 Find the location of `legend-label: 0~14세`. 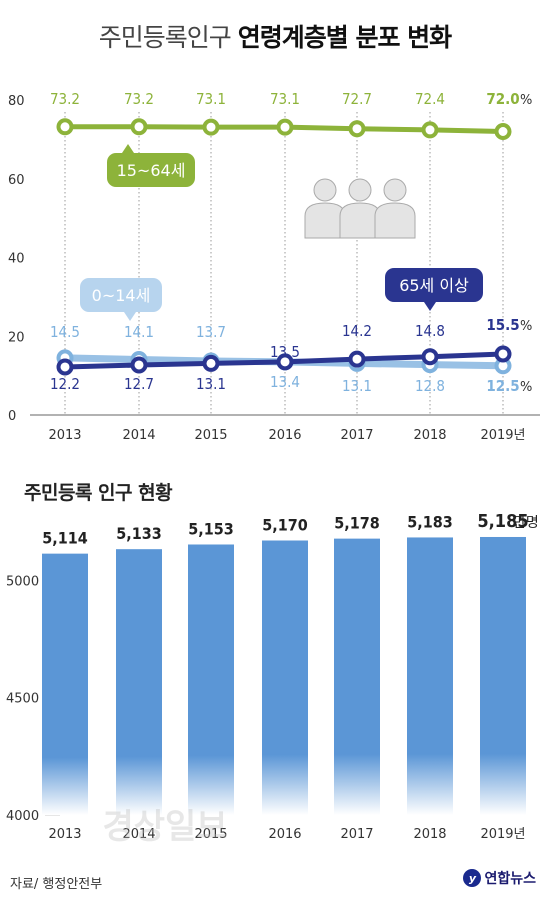

legend-label: 0~14세 is located at coordinates (121, 295).